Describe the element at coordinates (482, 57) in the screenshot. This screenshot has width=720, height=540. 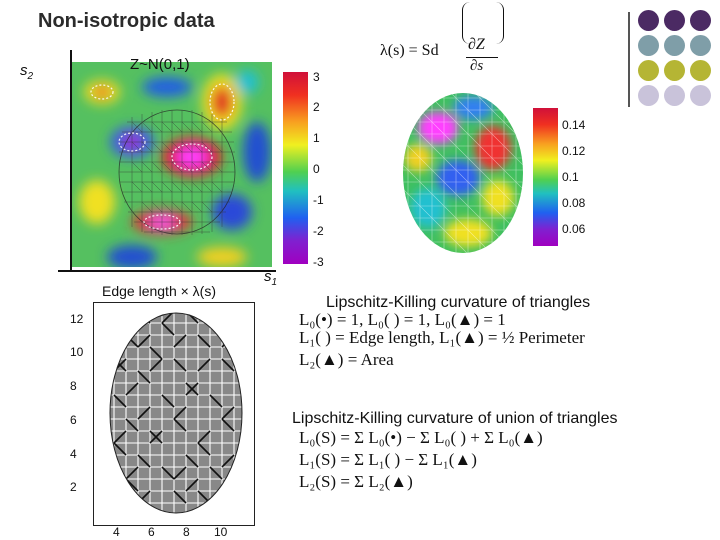
I see `fraction-bar` at that location.